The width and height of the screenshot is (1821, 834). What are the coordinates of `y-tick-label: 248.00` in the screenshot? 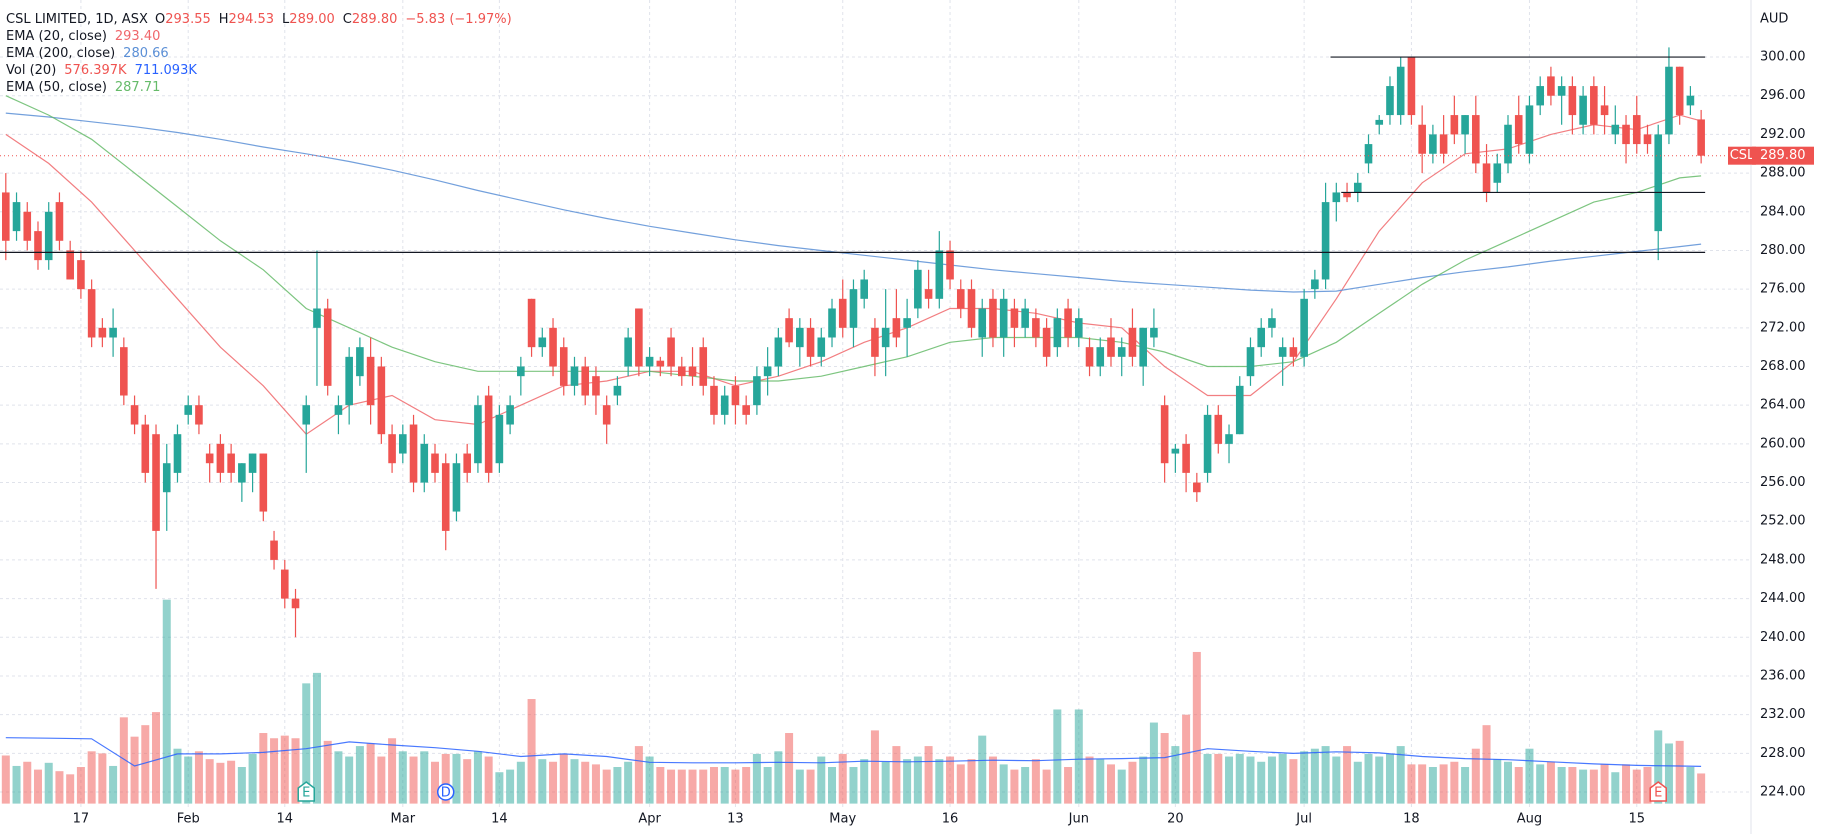 It's located at (1783, 559).